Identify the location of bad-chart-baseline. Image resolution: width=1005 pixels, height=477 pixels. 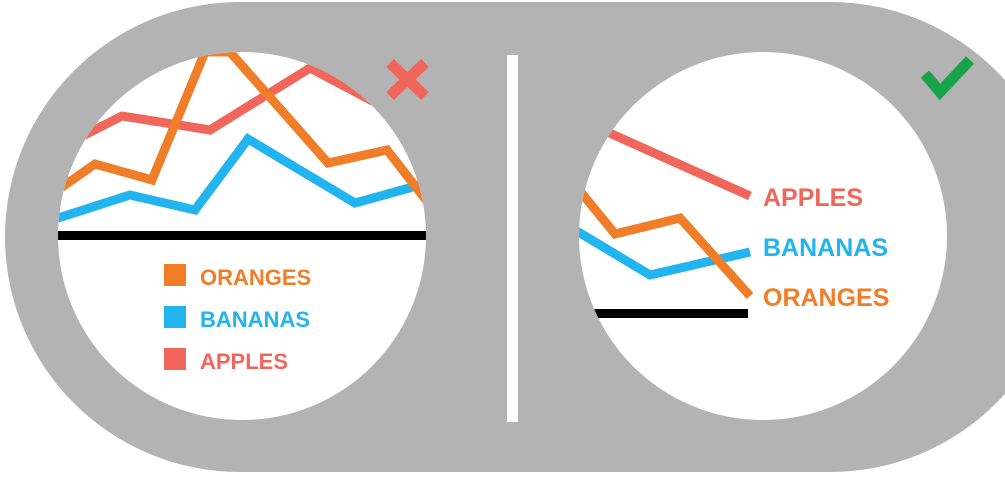
(242, 235).